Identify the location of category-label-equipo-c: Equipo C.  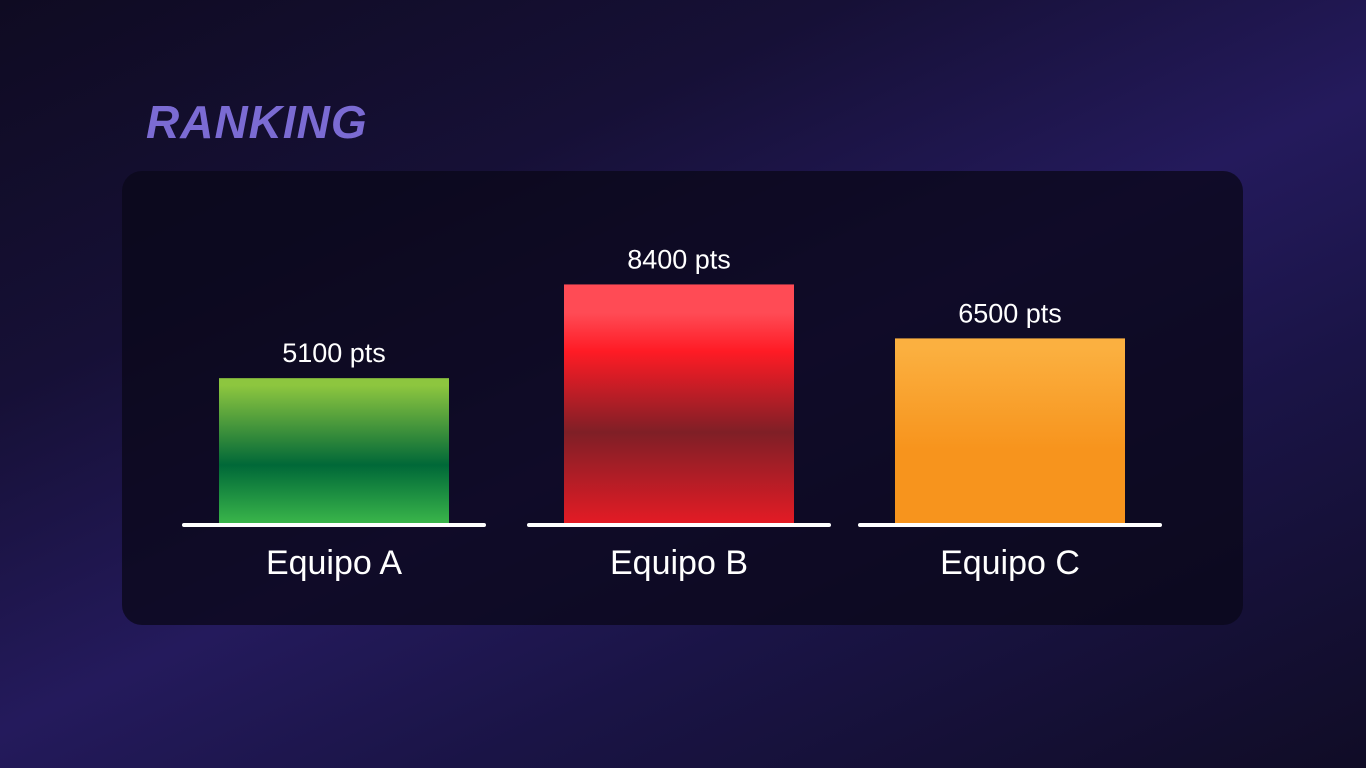
(1010, 563).